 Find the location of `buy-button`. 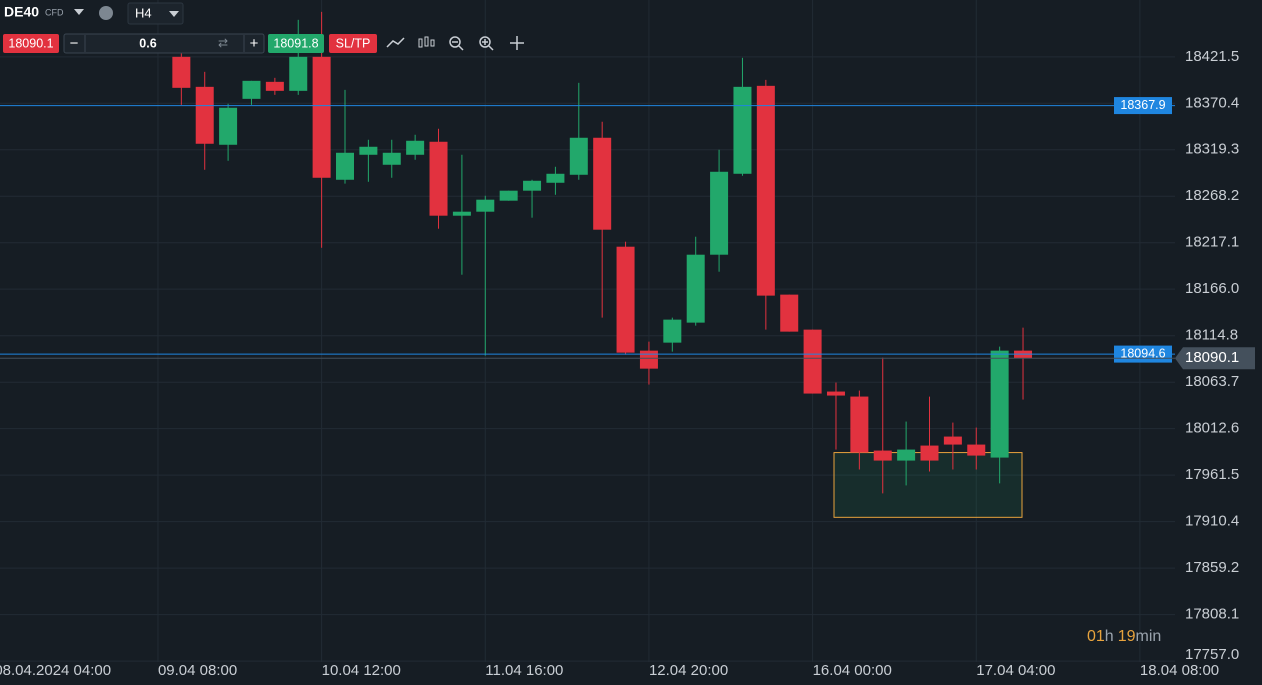

buy-button is located at coordinates (296, 43).